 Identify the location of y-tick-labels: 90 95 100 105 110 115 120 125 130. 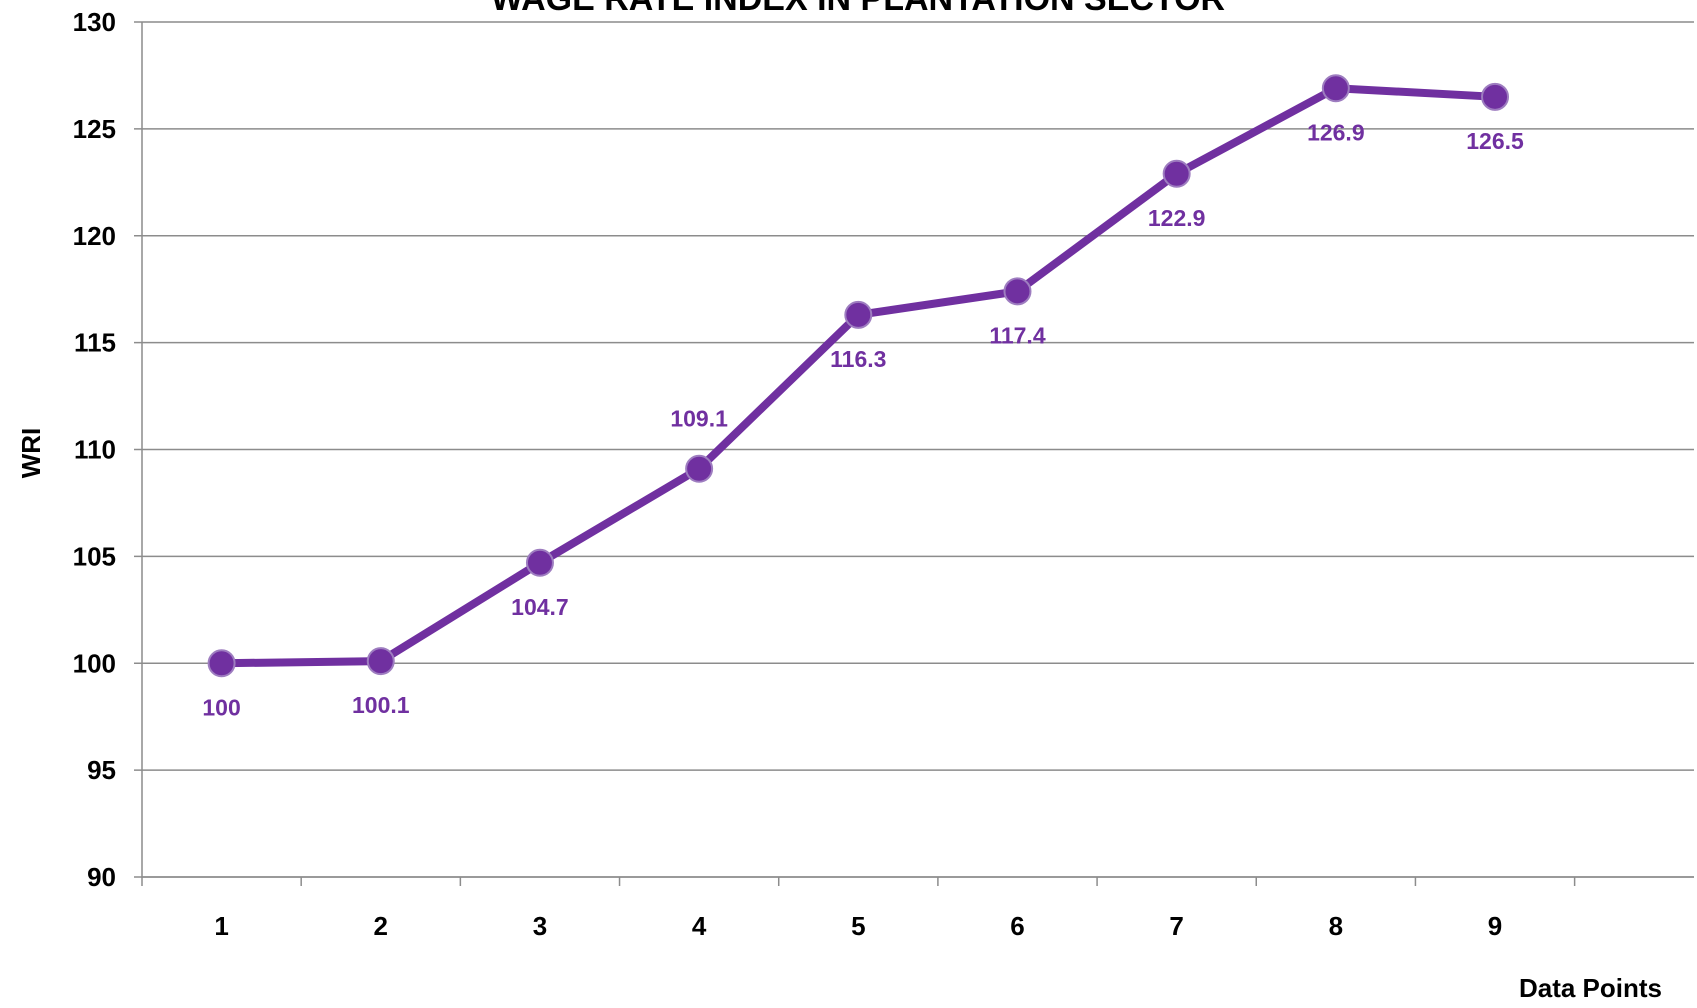
(94, 449).